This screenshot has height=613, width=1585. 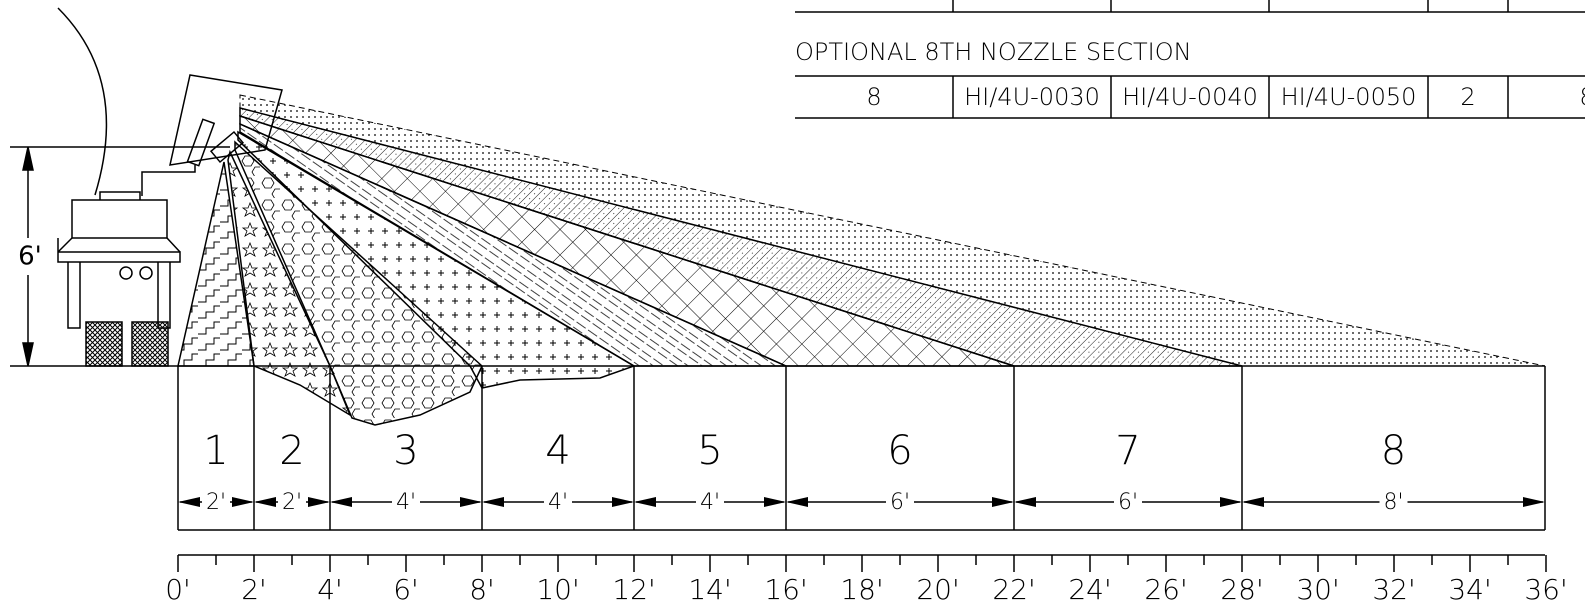 What do you see at coordinates (1241, 589) in the screenshot?
I see `scale-label: 28'` at bounding box center [1241, 589].